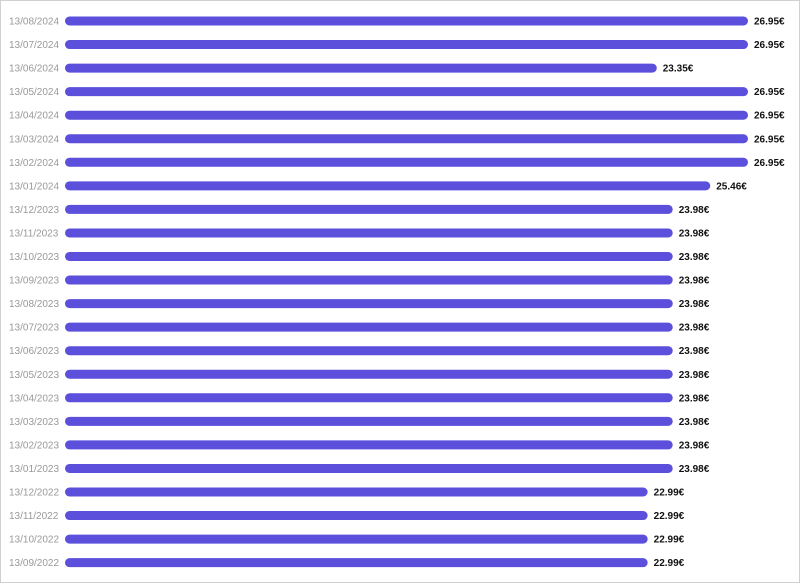  I want to click on category-label: 13/11/2022, so click(34, 516).